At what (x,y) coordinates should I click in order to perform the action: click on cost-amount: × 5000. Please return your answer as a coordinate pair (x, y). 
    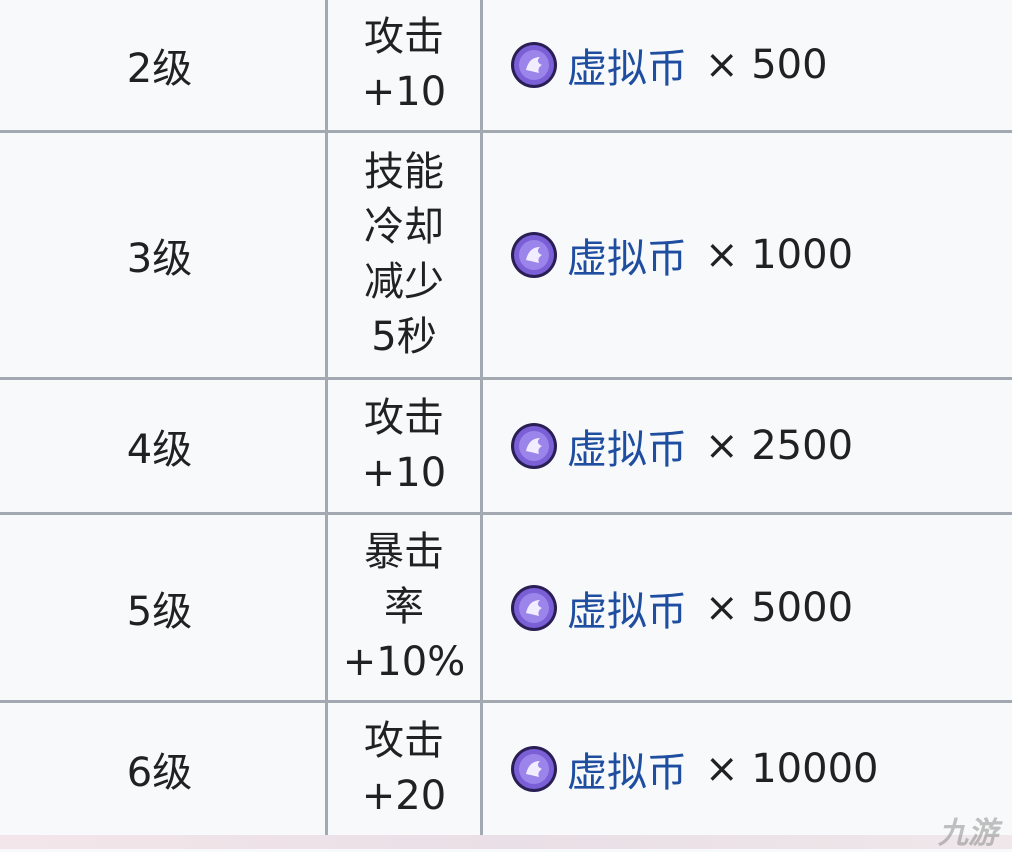
    Looking at the image, I should click on (779, 607).